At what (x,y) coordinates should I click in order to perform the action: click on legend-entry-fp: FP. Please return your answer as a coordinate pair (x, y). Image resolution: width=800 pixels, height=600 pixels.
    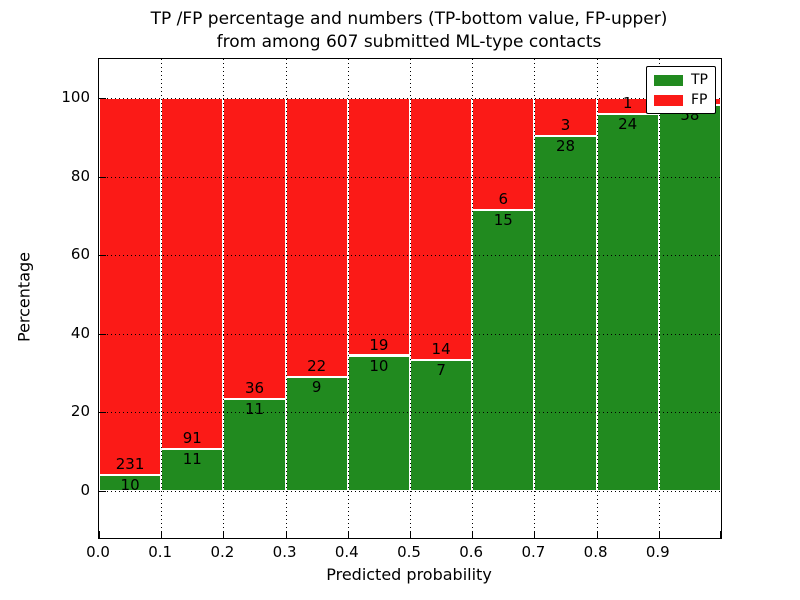
    Looking at the image, I should click on (681, 100).